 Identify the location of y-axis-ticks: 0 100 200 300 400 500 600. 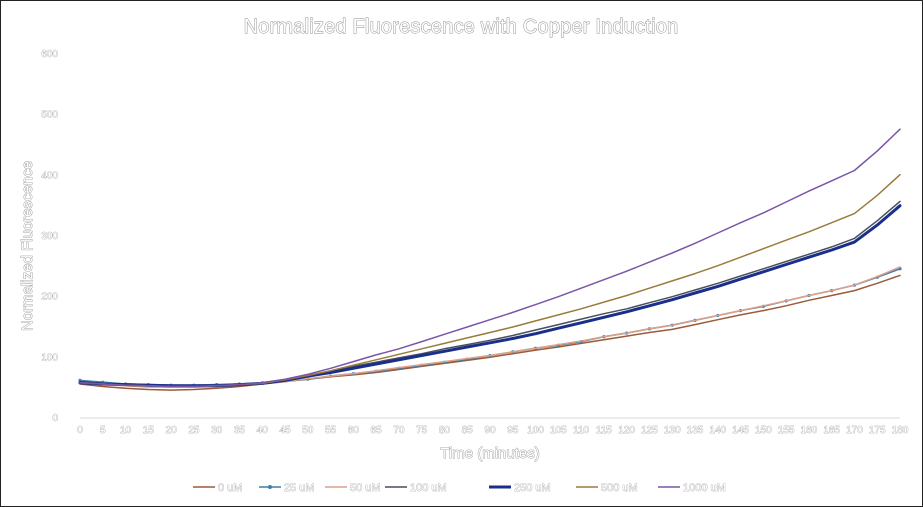
(50, 237).